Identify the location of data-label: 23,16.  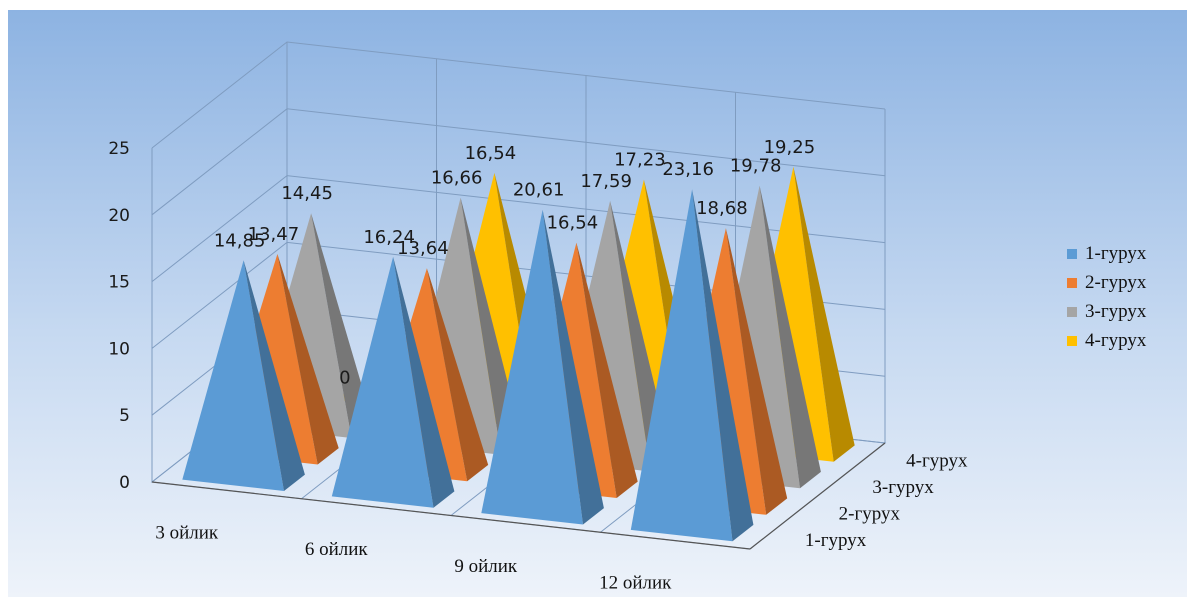
(688, 169).